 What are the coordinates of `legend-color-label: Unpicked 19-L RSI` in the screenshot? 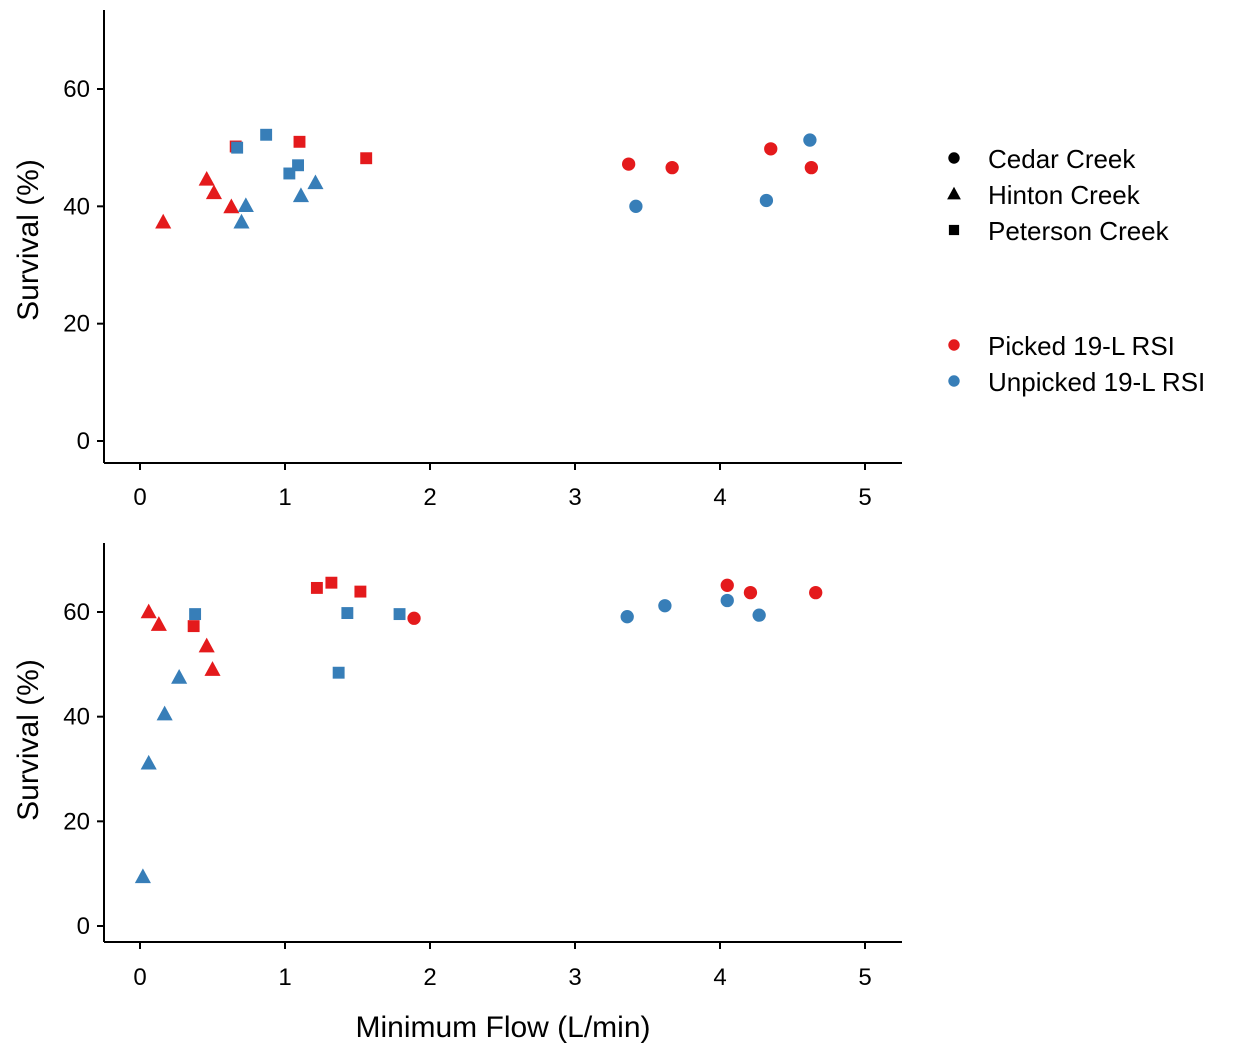 It's located at (1096, 382).